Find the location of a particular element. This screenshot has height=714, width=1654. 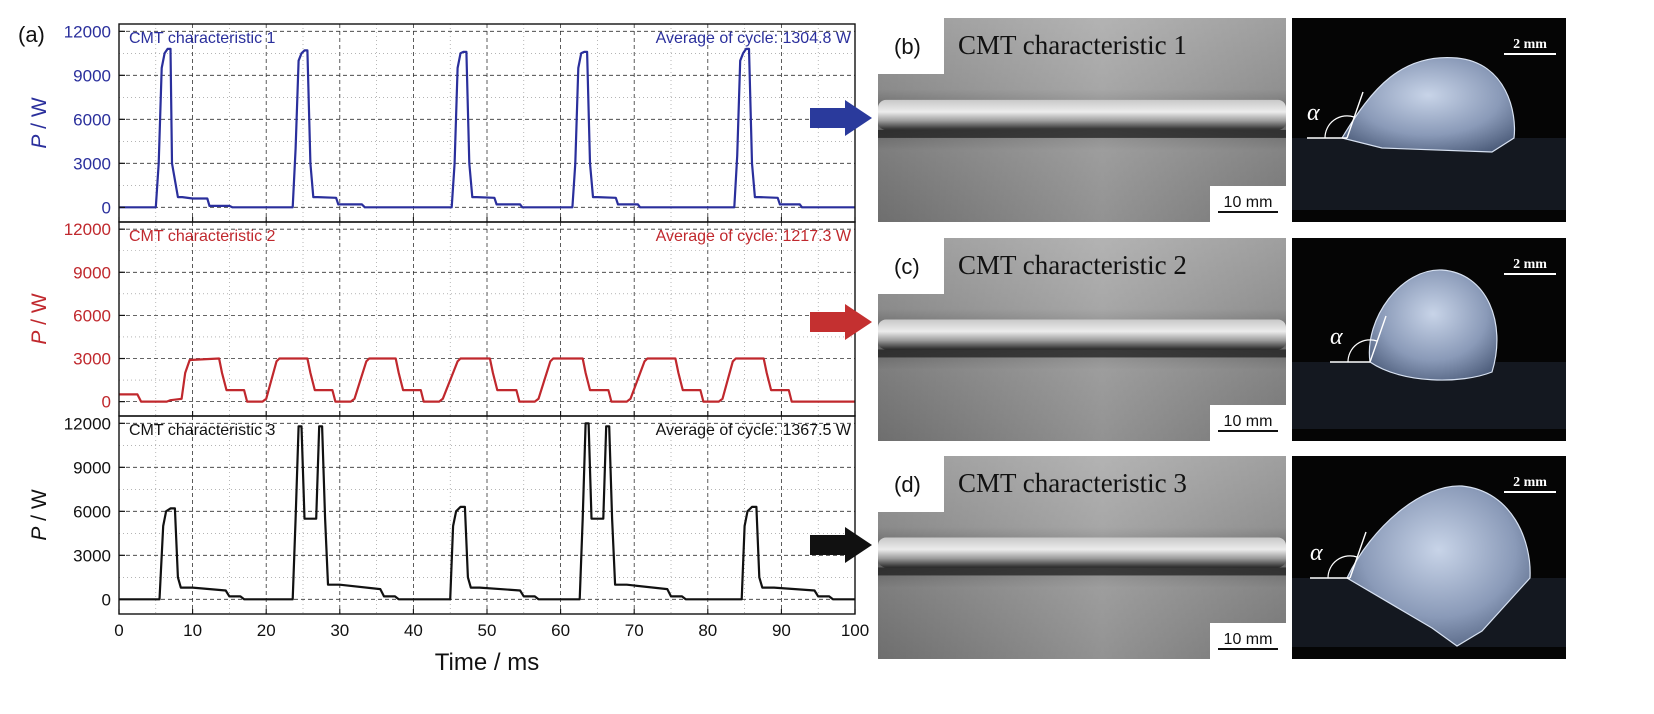

x-tick-label: 60 is located at coordinates (560, 630).